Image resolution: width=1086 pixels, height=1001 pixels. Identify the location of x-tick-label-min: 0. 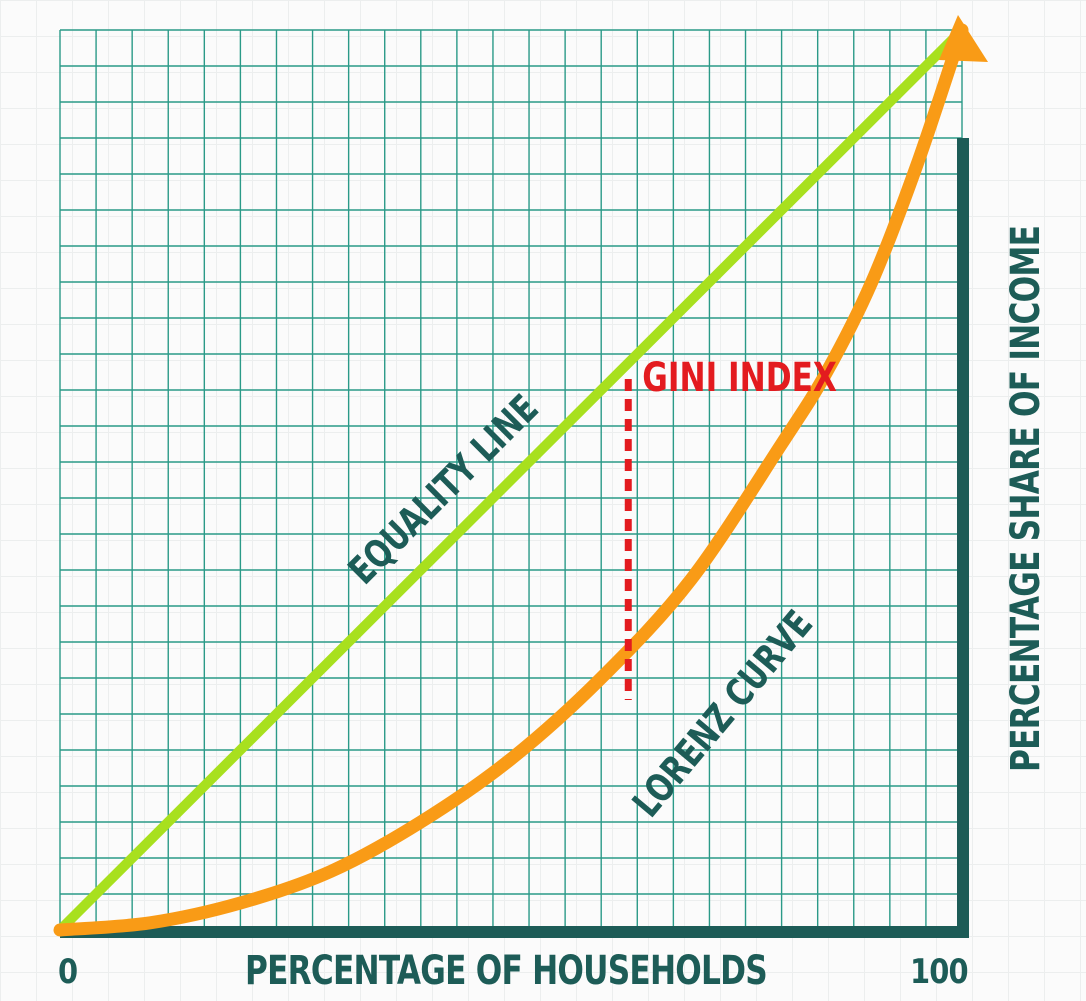
(68, 972).